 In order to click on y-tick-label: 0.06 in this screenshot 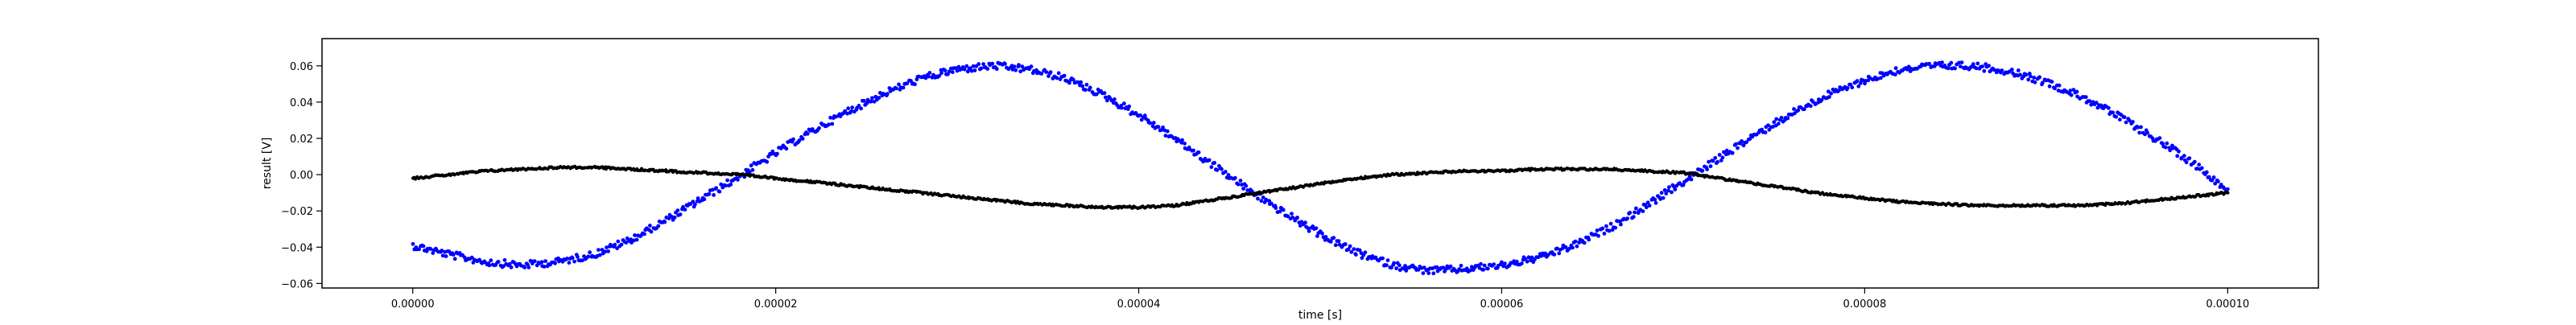, I will do `click(301, 67)`.